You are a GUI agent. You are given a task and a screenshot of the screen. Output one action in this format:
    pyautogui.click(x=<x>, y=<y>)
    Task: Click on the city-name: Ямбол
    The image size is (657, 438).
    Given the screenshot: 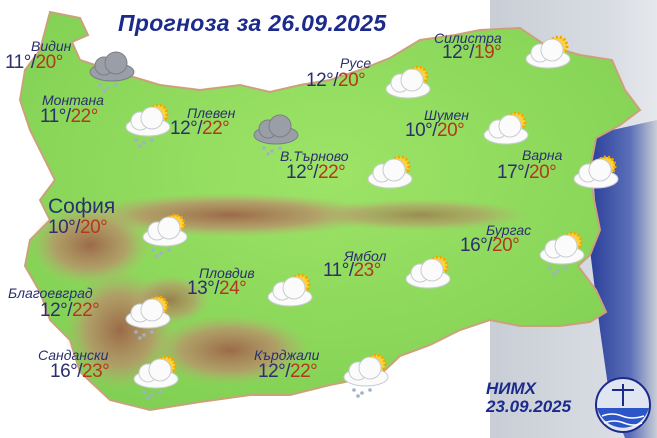 What is the action you would take?
    pyautogui.click(x=365, y=256)
    